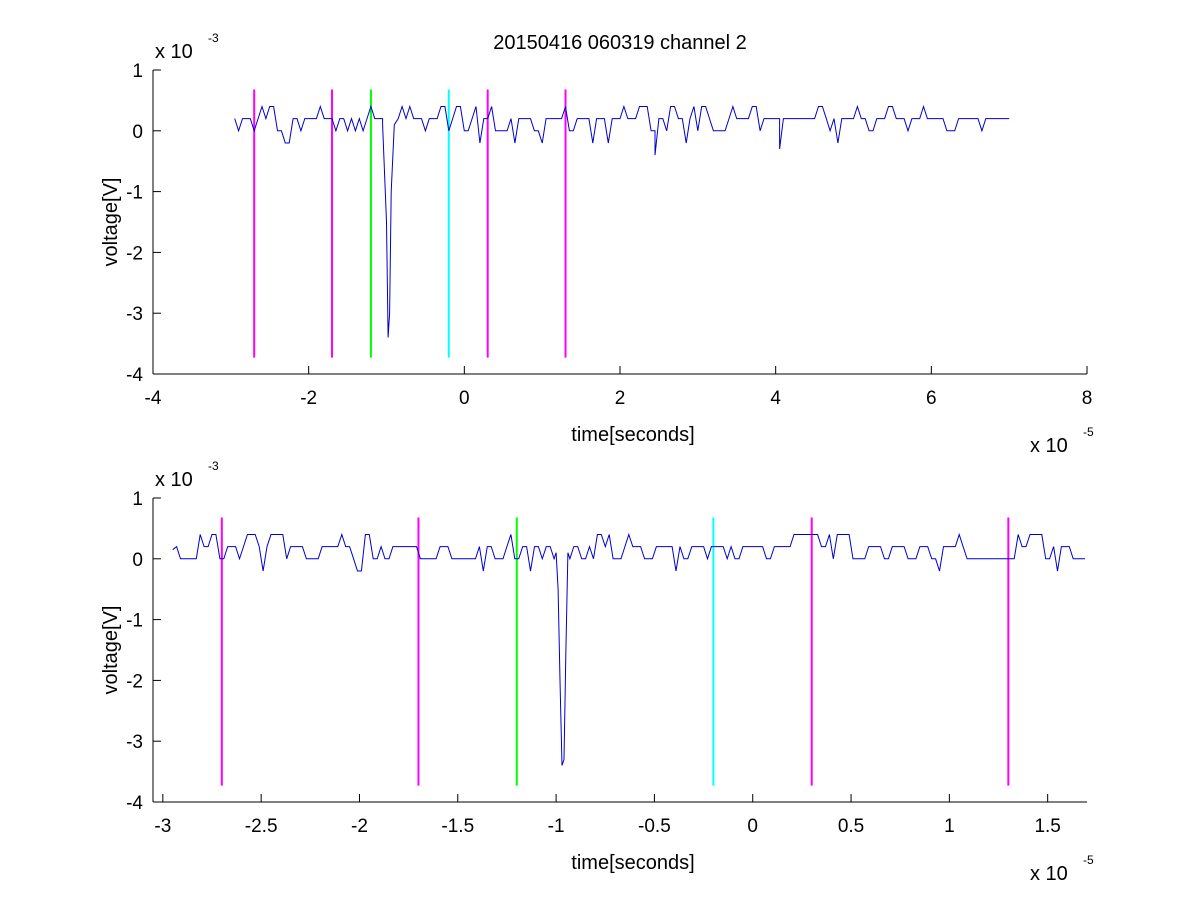 This screenshot has height=906, width=1200. What do you see at coordinates (457, 826) in the screenshot?
I see `x-tick-label: -1.5` at bounding box center [457, 826].